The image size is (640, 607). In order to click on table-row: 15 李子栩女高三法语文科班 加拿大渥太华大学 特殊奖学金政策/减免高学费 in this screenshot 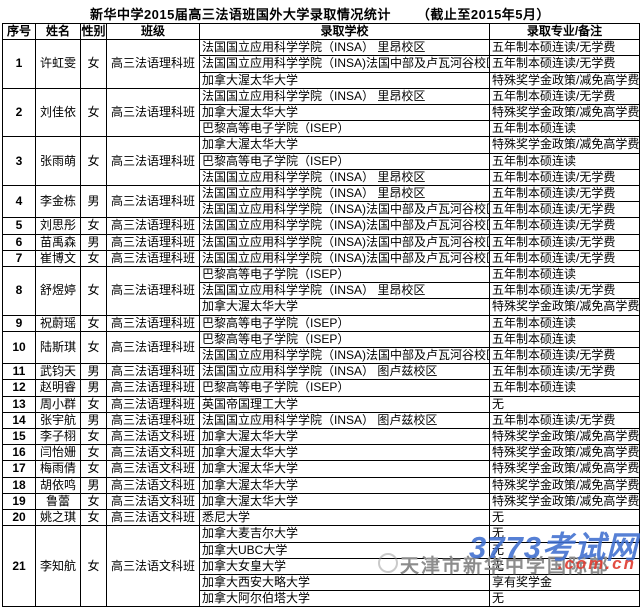, I will do `click(321, 437)`.